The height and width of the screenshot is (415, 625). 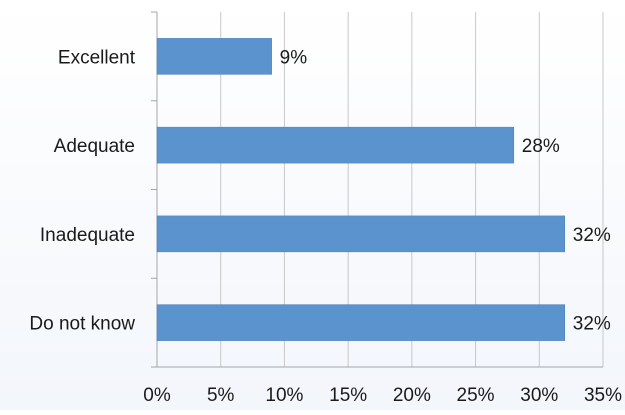 What do you see at coordinates (335, 145) in the screenshot?
I see `bar-adequate` at bounding box center [335, 145].